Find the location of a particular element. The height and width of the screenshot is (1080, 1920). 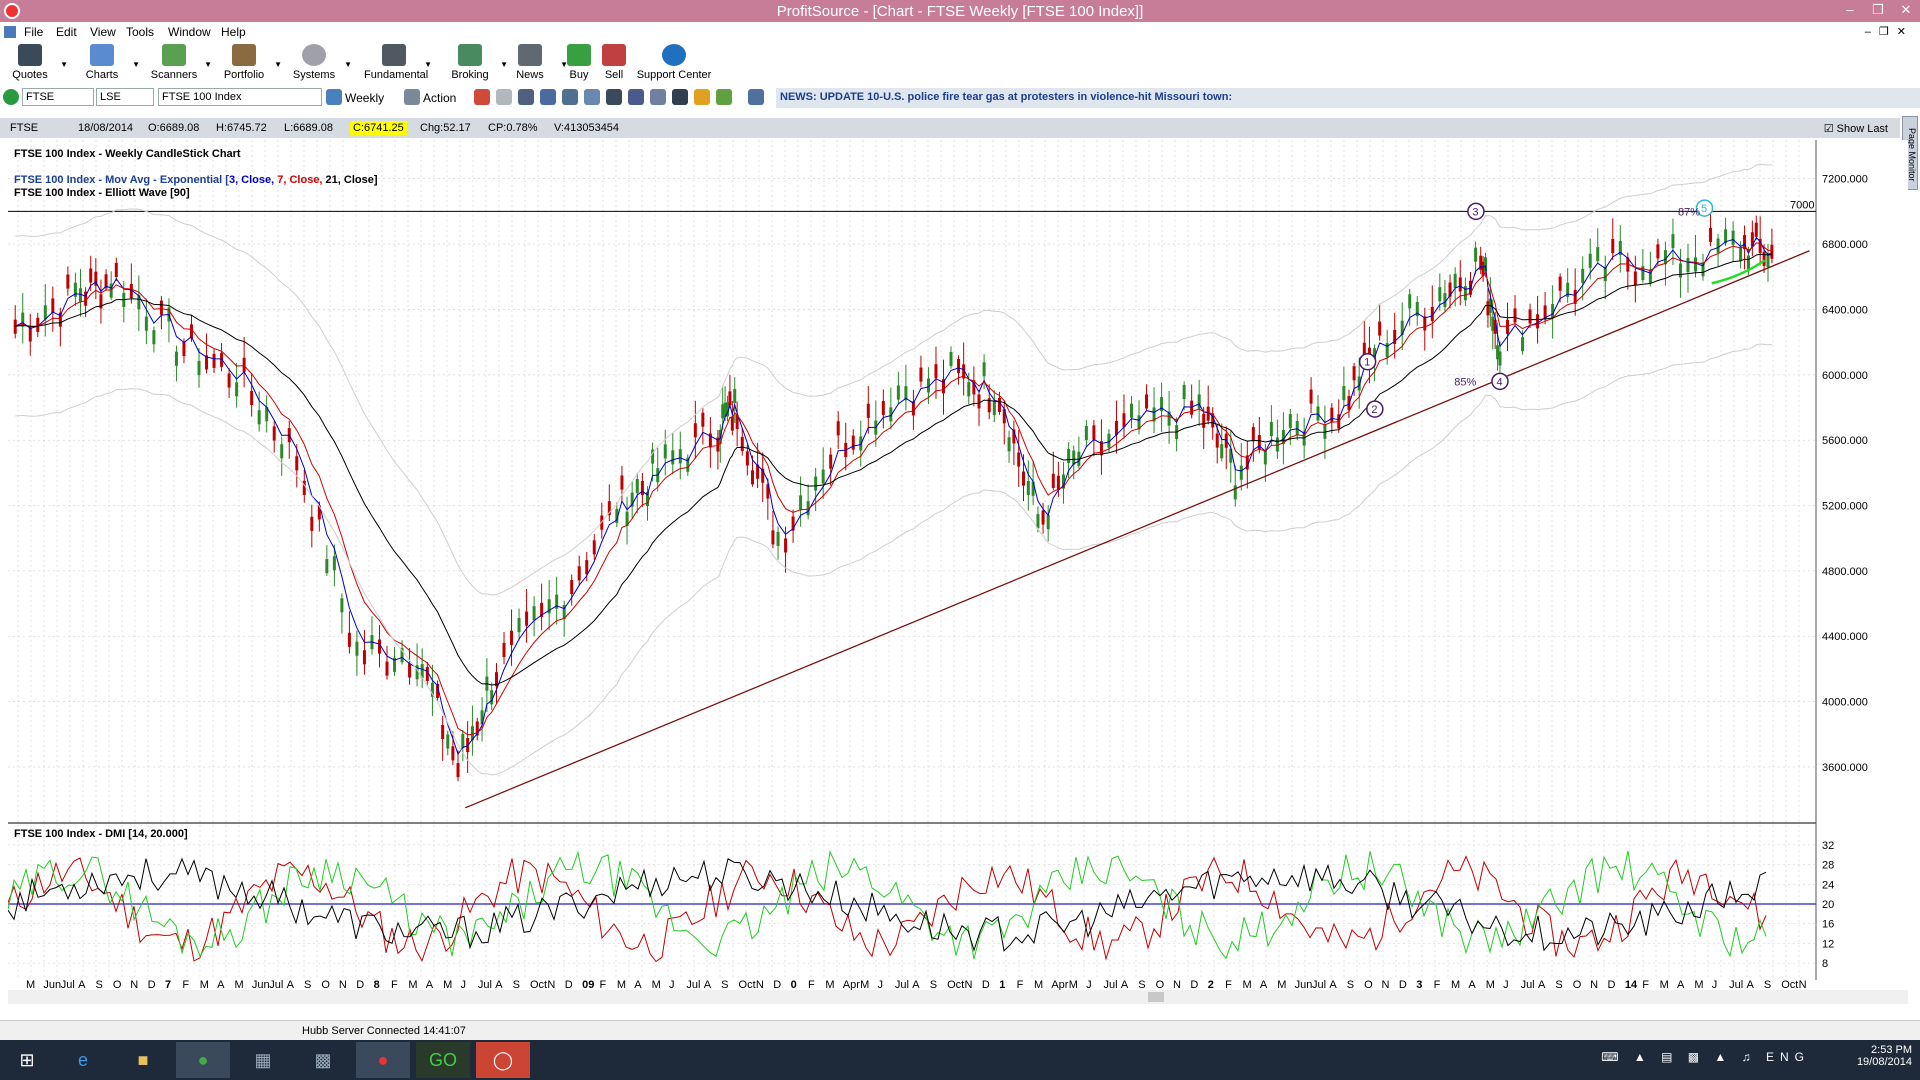

portfolio-button: Portfolio ▼ is located at coordinates (248, 62).